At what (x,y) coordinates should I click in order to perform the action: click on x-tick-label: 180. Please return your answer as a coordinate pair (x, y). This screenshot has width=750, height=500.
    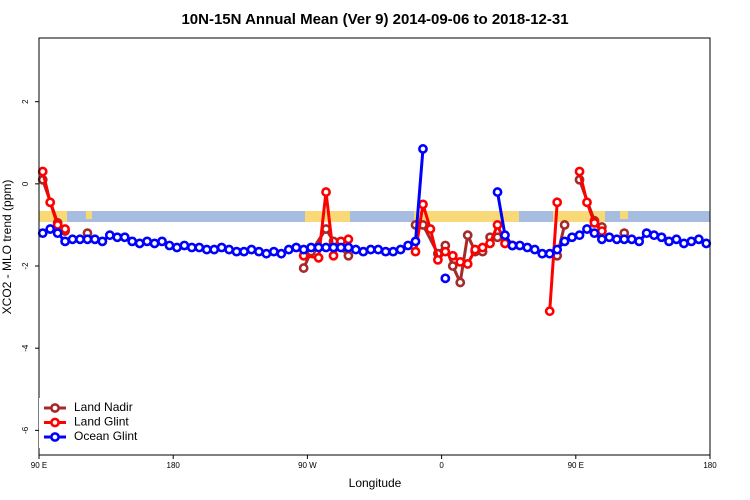
    Looking at the image, I should click on (710, 465).